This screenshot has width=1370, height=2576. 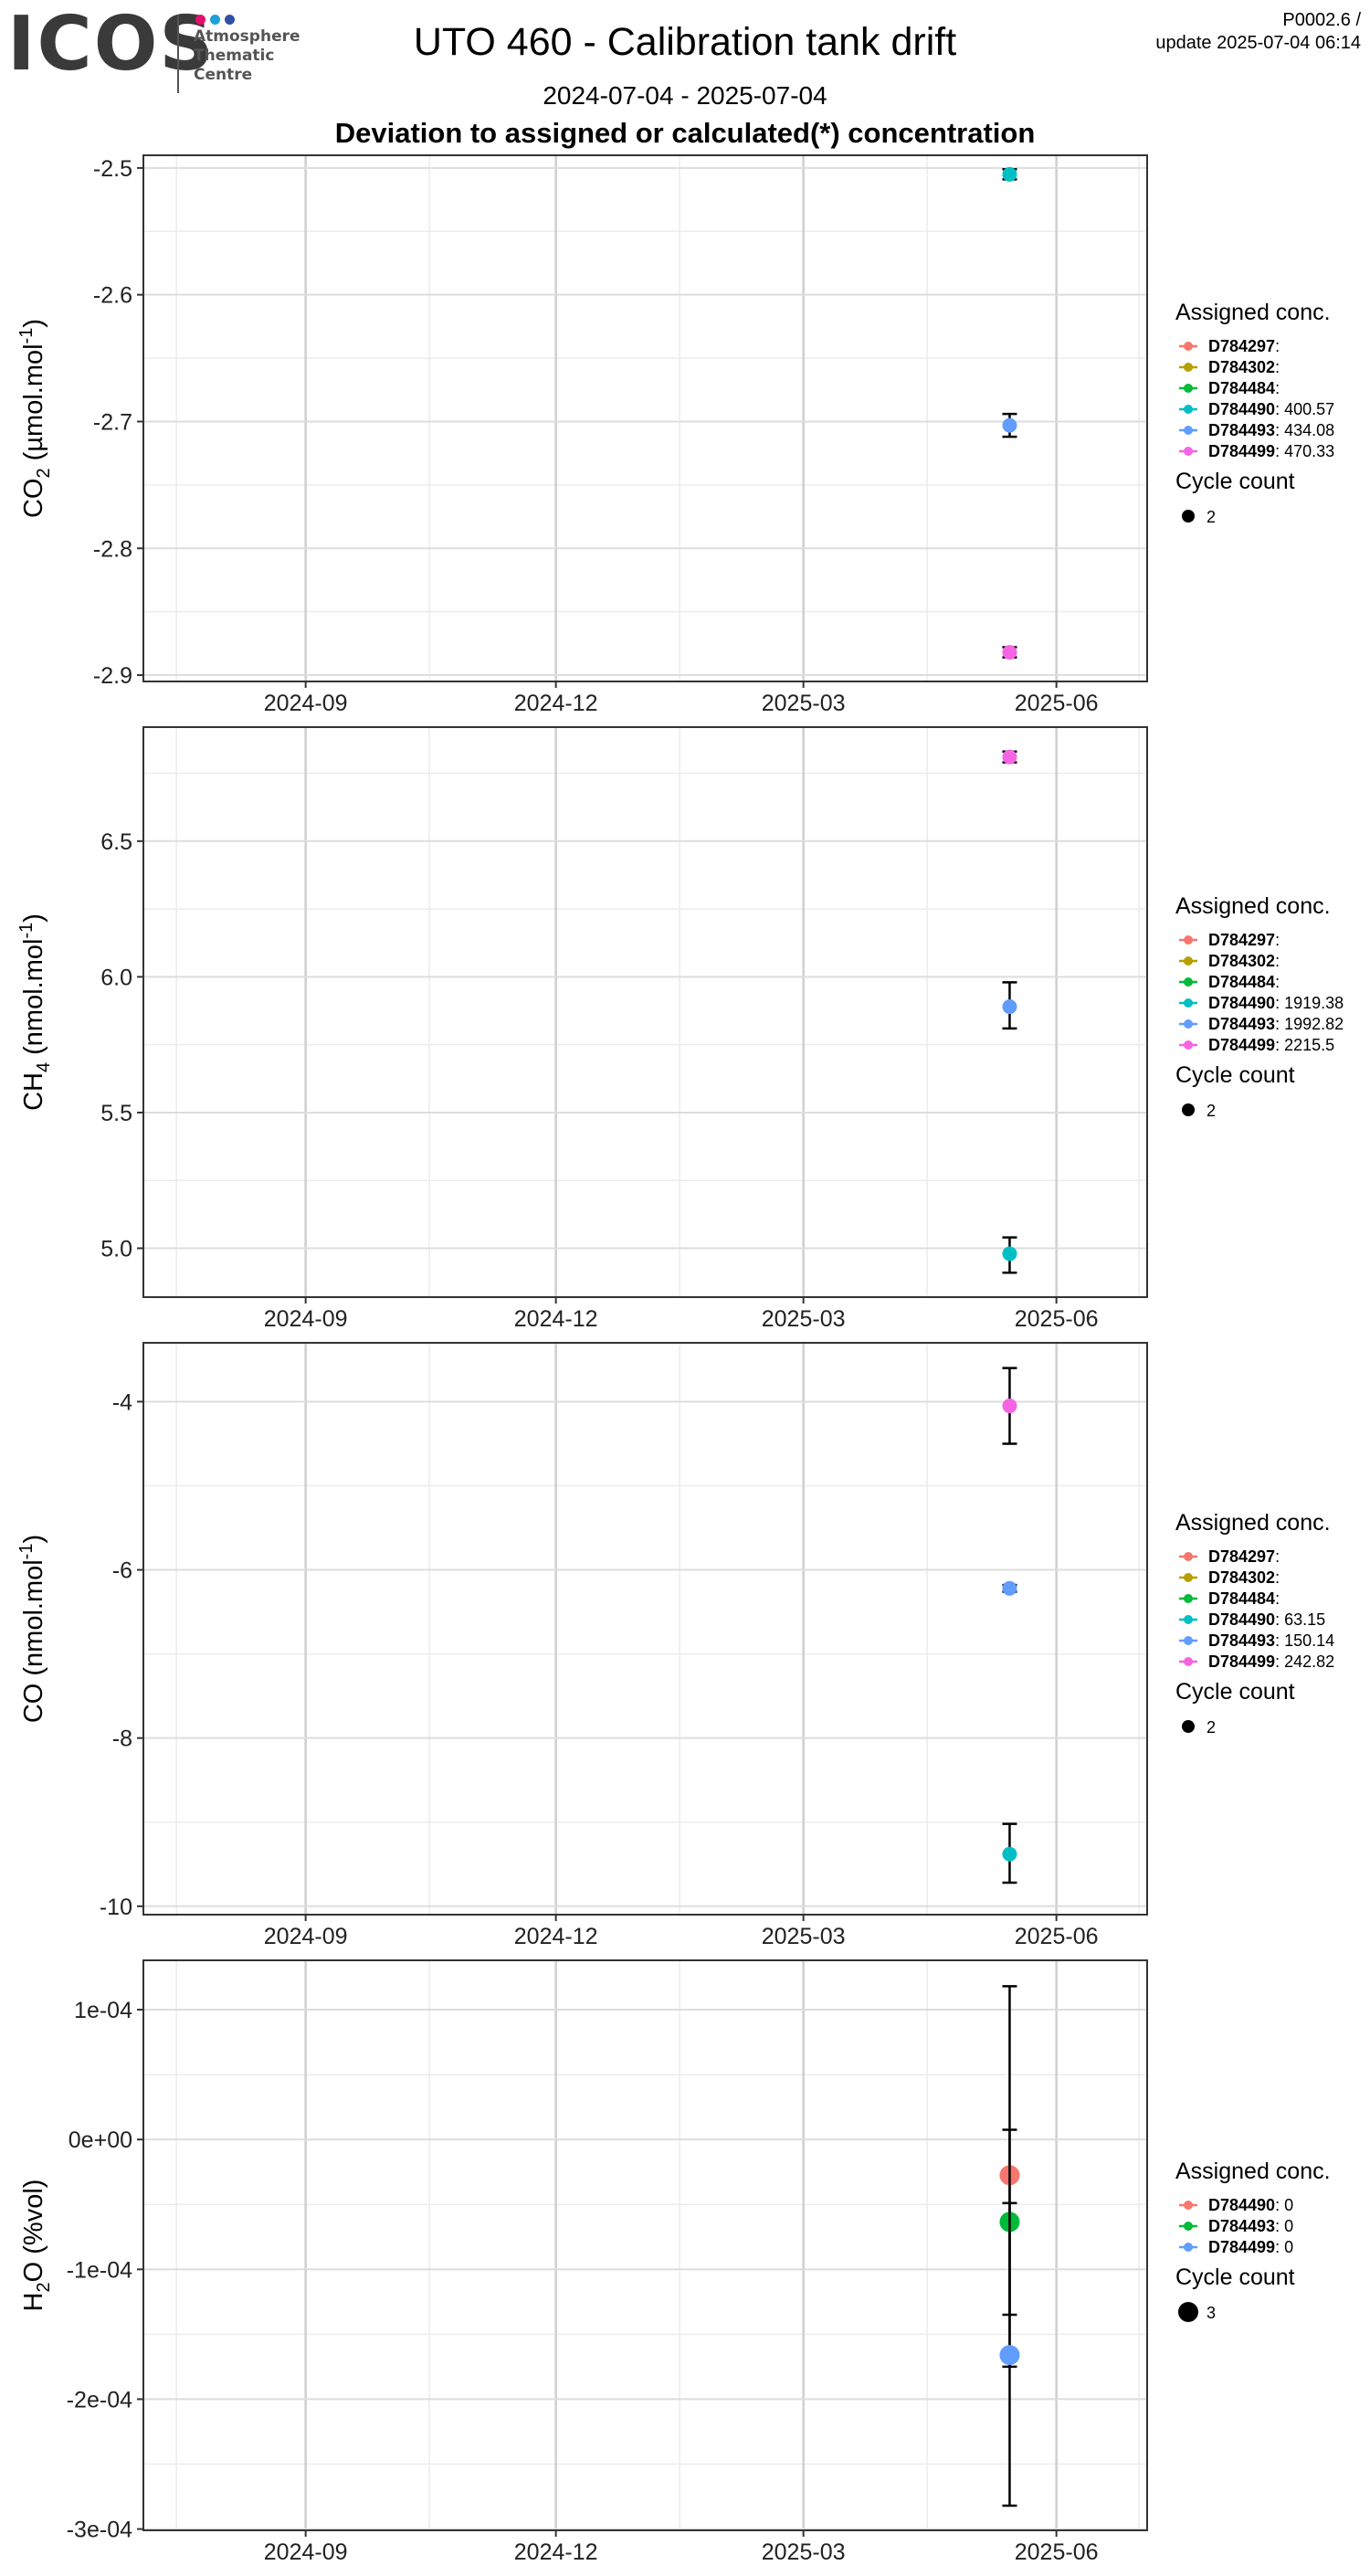 What do you see at coordinates (1236, 2247) in the screenshot?
I see `legend-item: D784499: 0` at bounding box center [1236, 2247].